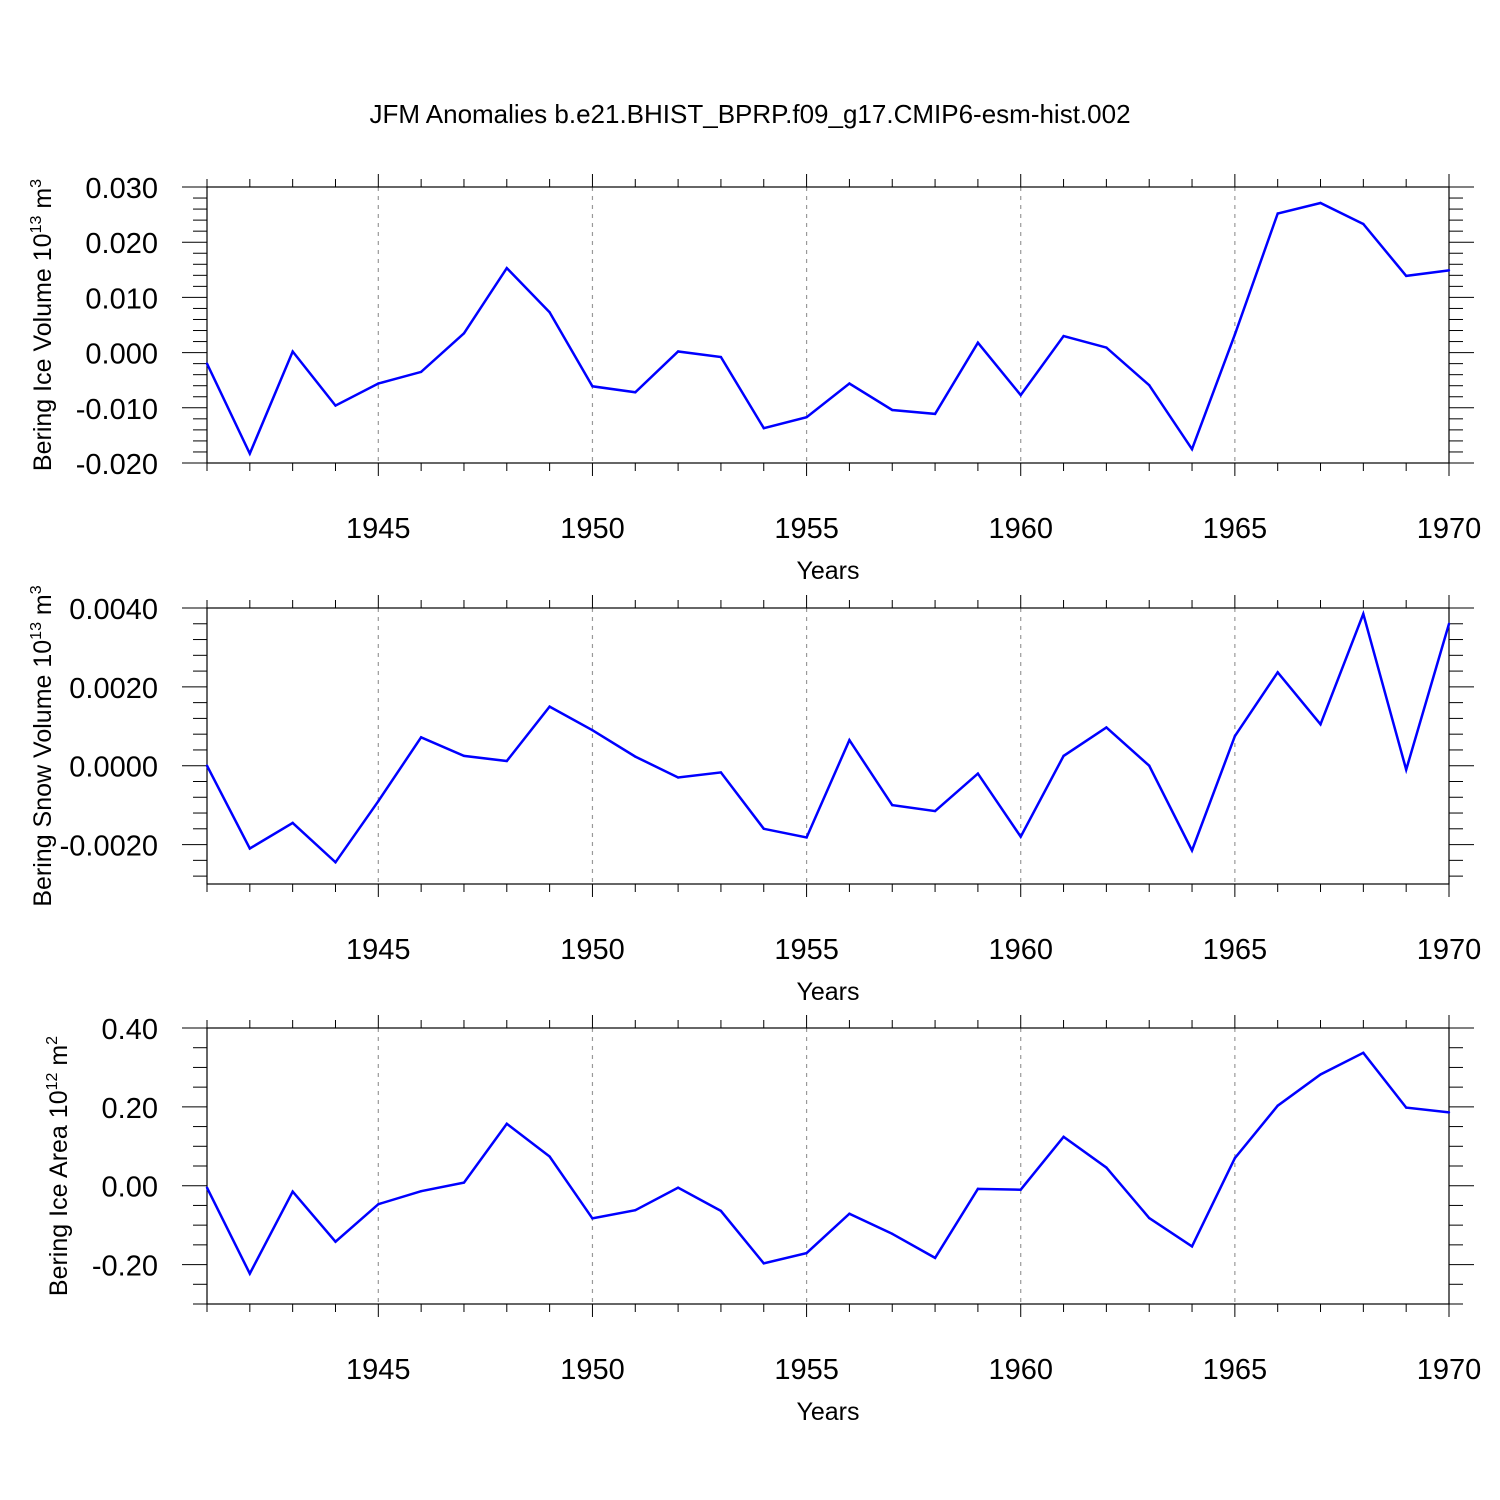  What do you see at coordinates (1235, 334) in the screenshot?
I see `data-point-1965` at bounding box center [1235, 334].